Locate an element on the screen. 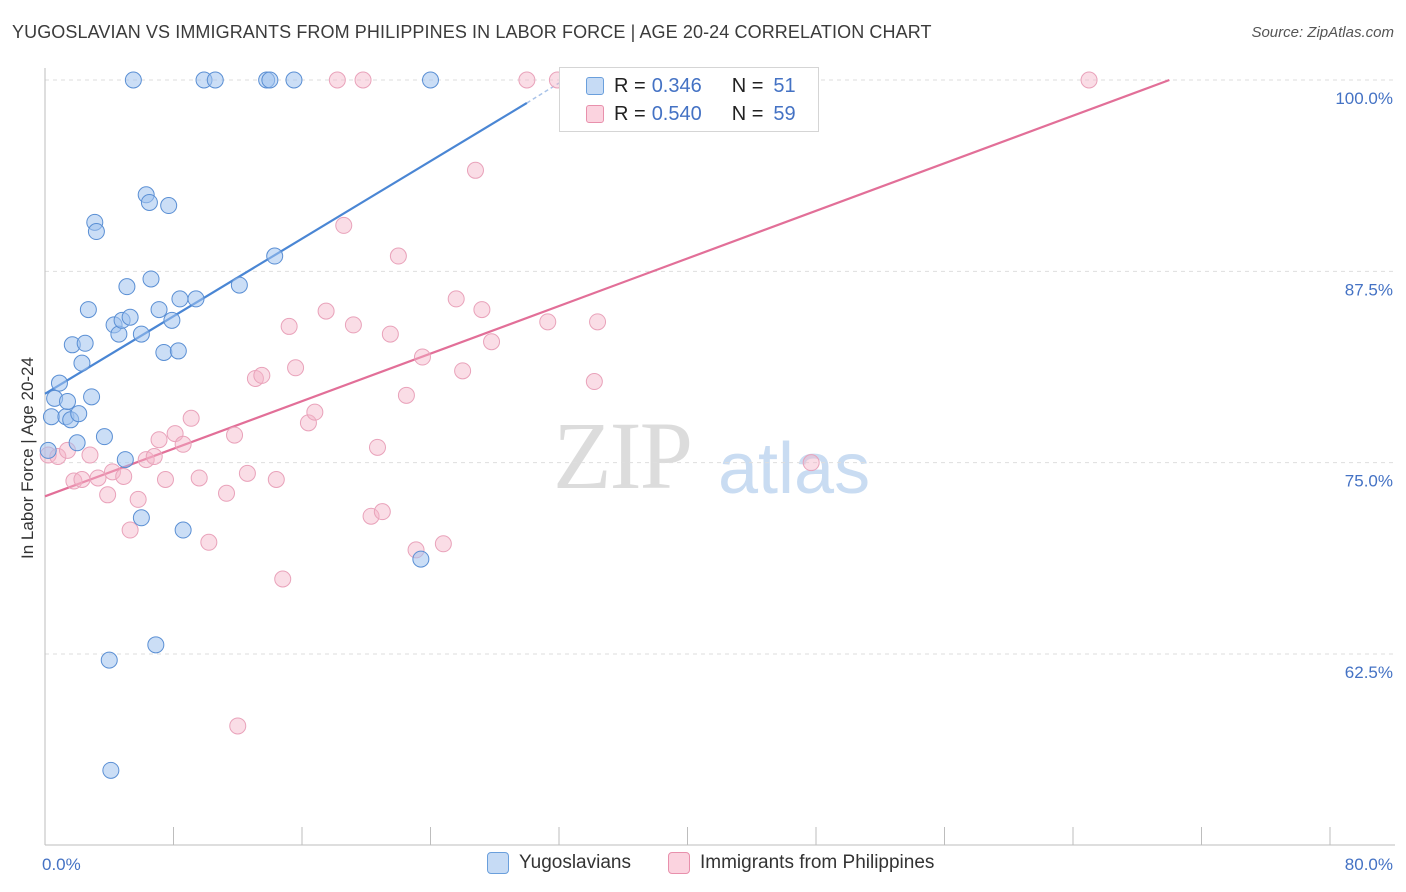 This screenshot has height=892, width=1406. legend-swatch-philippines is located at coordinates (595, 114).